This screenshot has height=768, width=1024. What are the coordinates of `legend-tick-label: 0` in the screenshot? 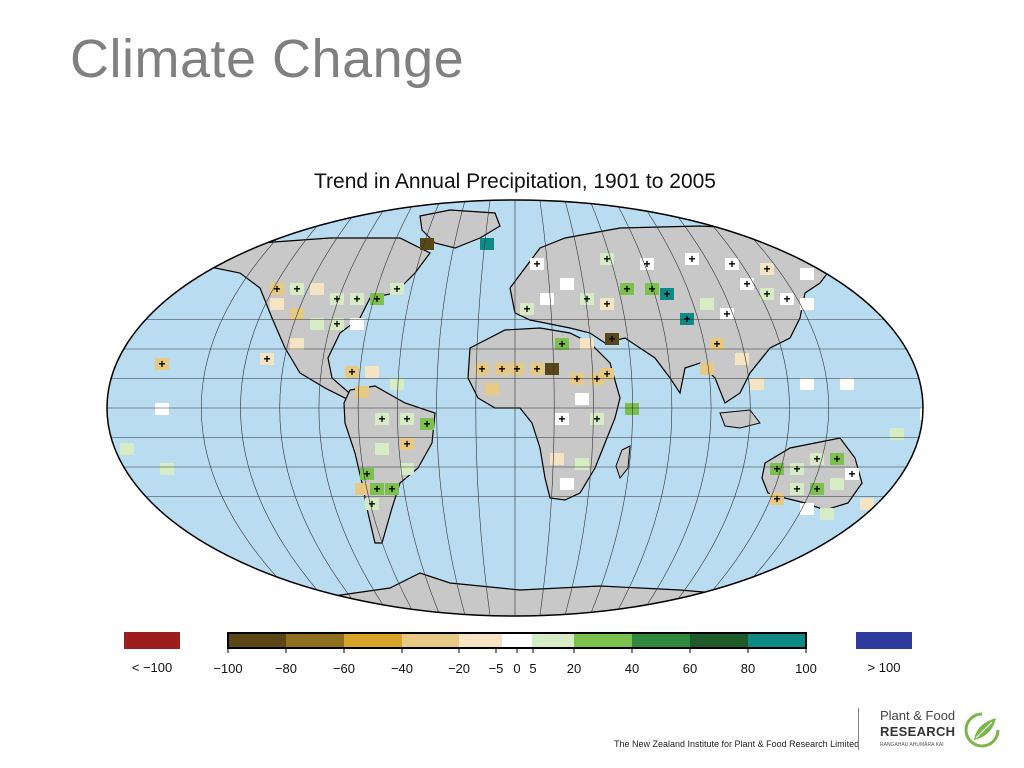 It's located at (516, 668).